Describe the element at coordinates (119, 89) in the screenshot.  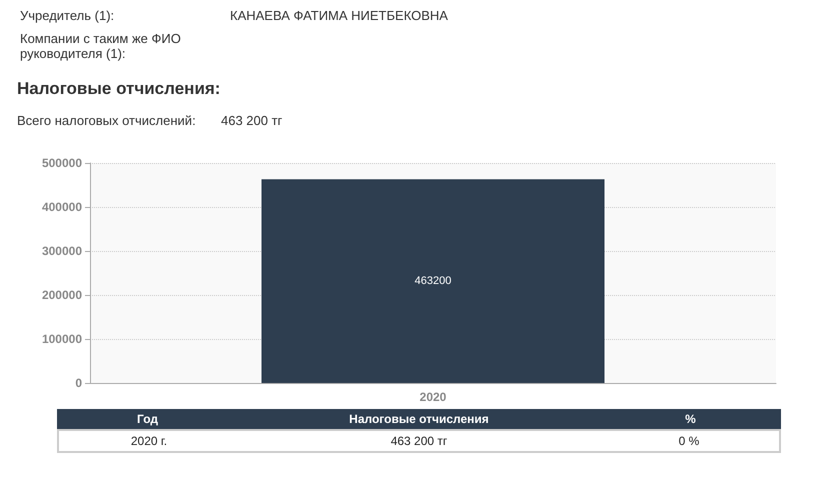
I see `chart-title: Налоговые отчисления:` at that location.